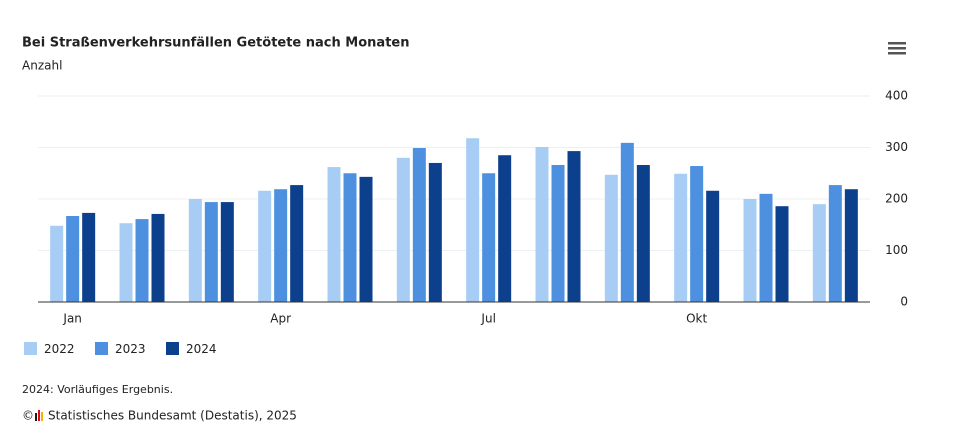  What do you see at coordinates (896, 199) in the screenshot?
I see `y-tick-label: 200` at bounding box center [896, 199].